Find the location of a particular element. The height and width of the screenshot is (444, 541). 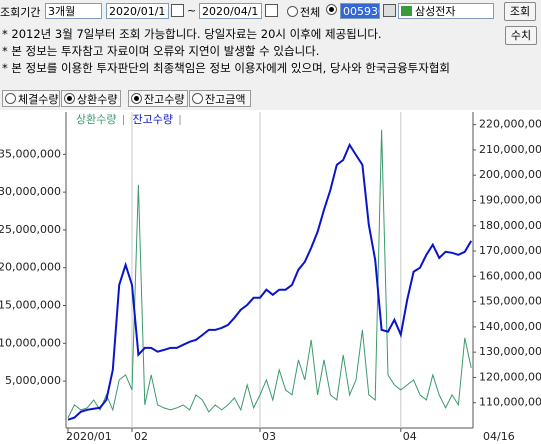

values-button: 수치 is located at coordinates (521, 35).